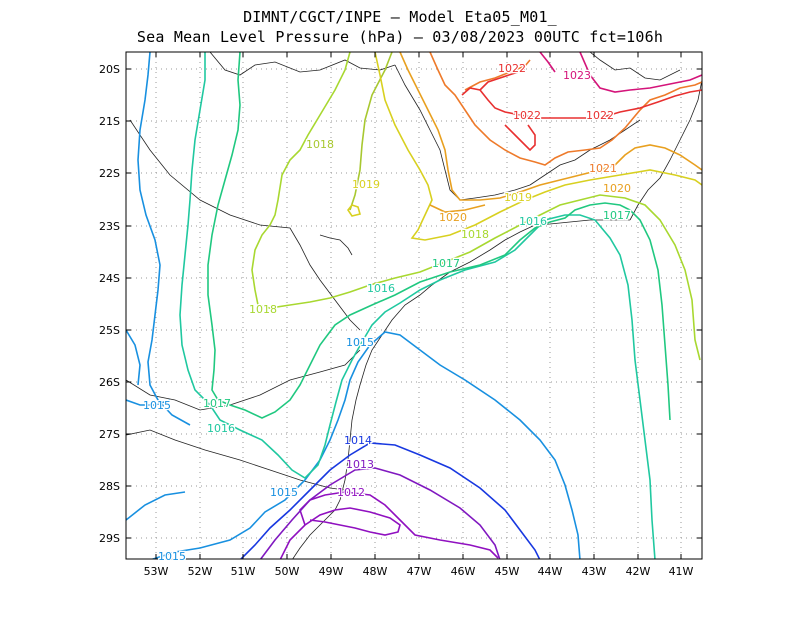 The image size is (800, 618). Describe the element at coordinates (419, 571) in the screenshot. I see `lon-tick-label: 47W` at that location.